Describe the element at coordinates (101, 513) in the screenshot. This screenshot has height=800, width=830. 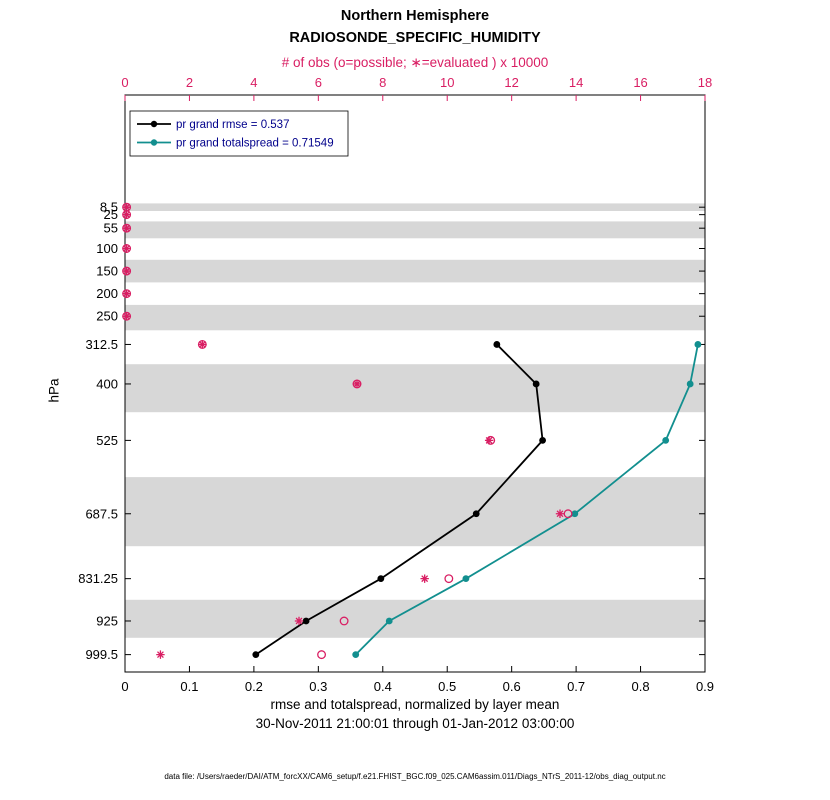
I see `svg-text: 687.5` at that location.